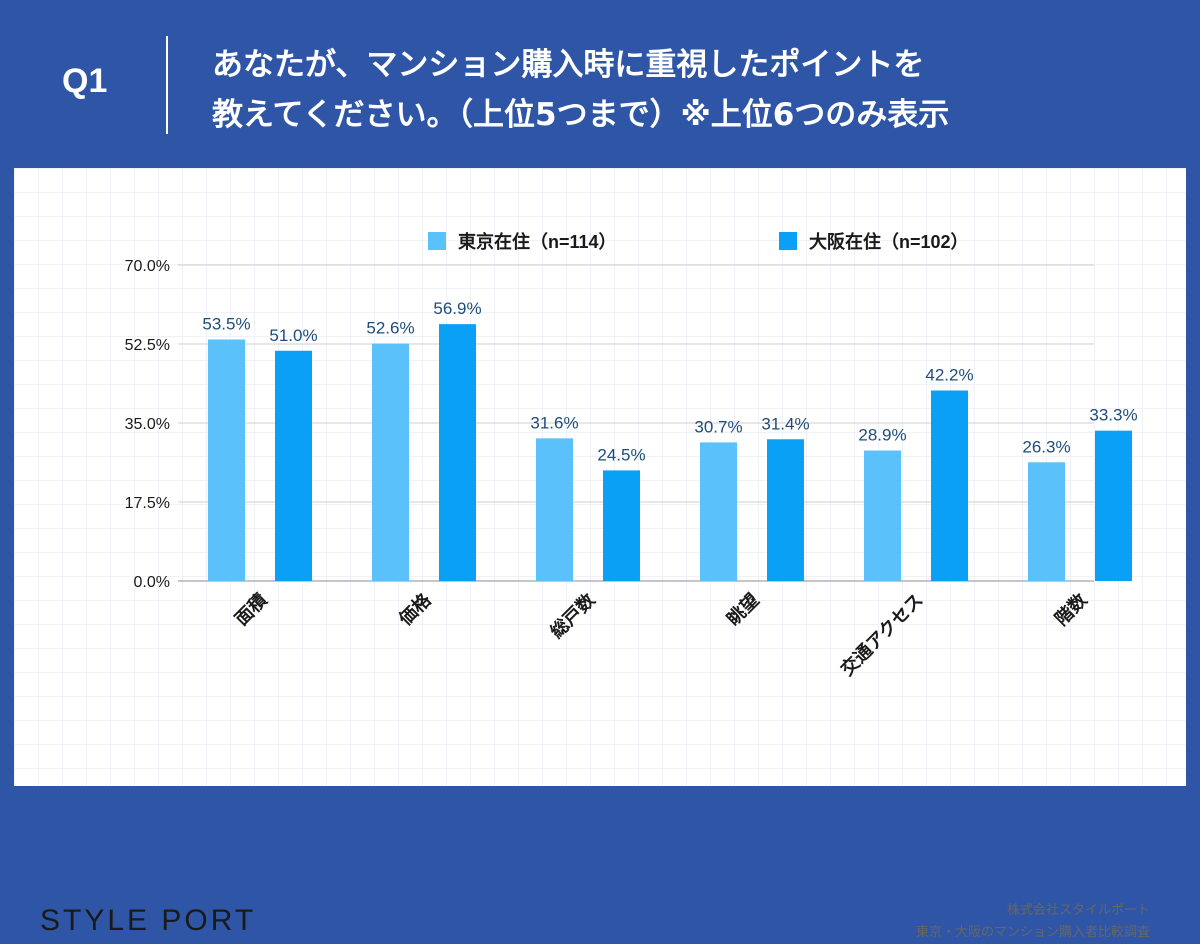 The width and height of the screenshot is (1200, 944). I want to click on y-tick-label: 70.0%, so click(147, 266).